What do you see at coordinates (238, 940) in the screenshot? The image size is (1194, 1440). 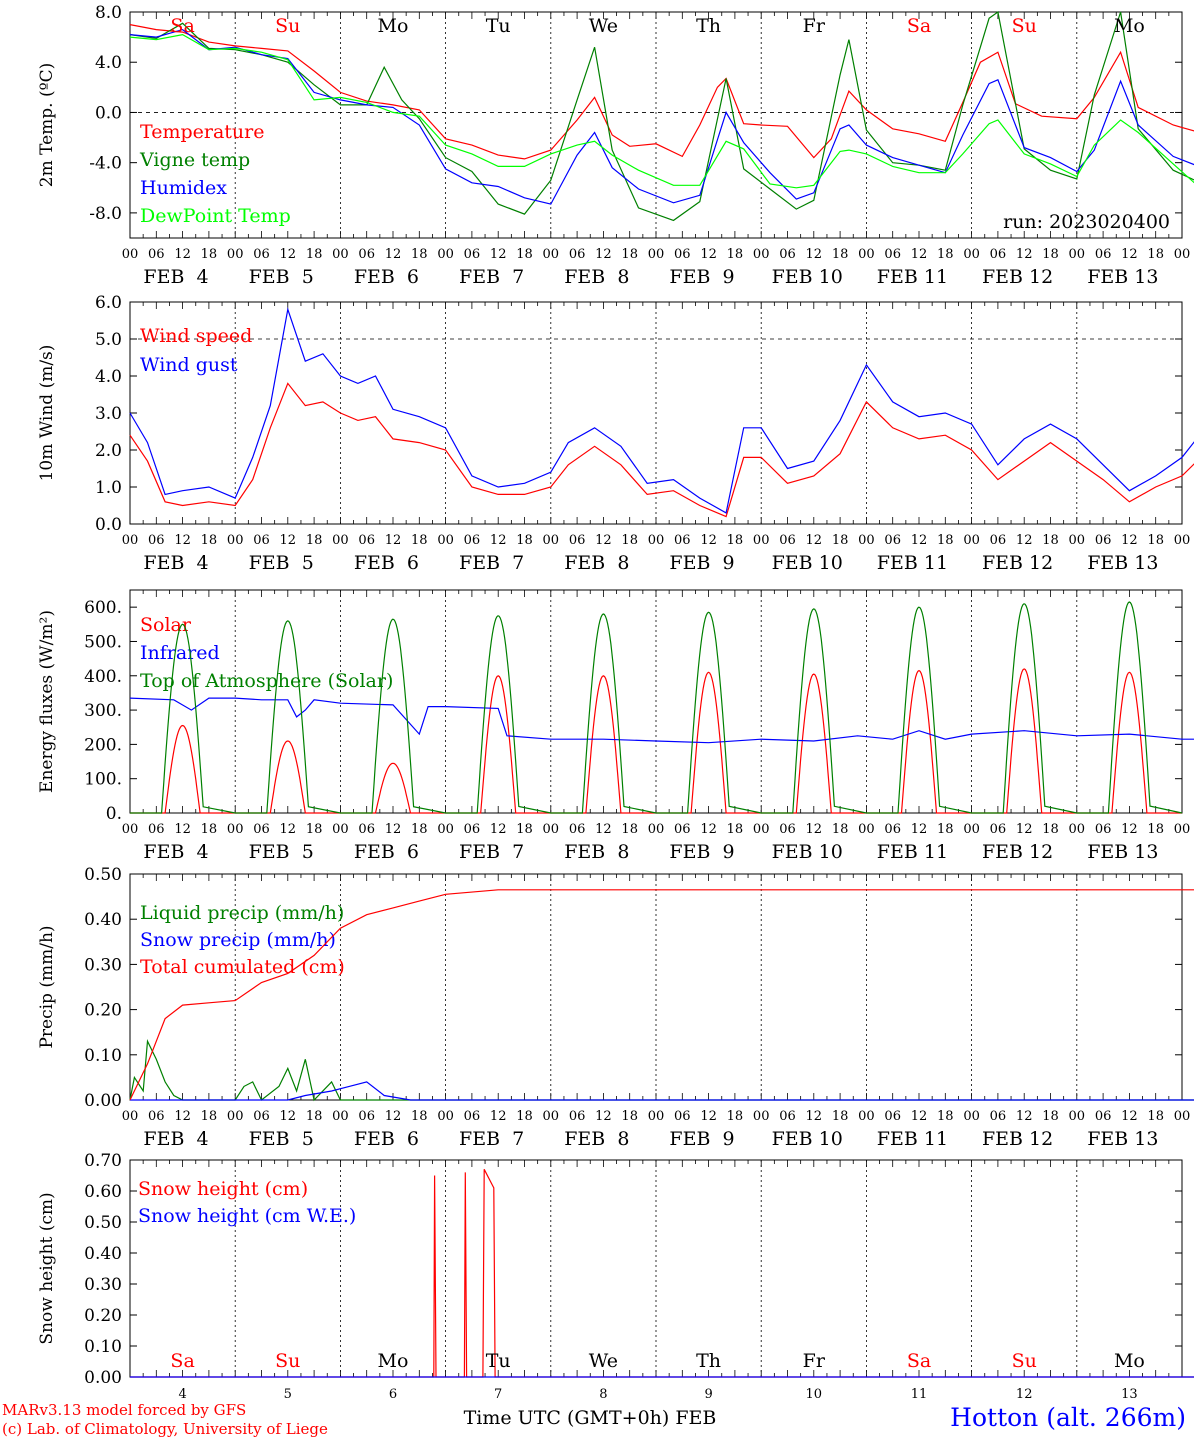 I see `legend-entry: Snow precip (mm/h)` at bounding box center [238, 940].